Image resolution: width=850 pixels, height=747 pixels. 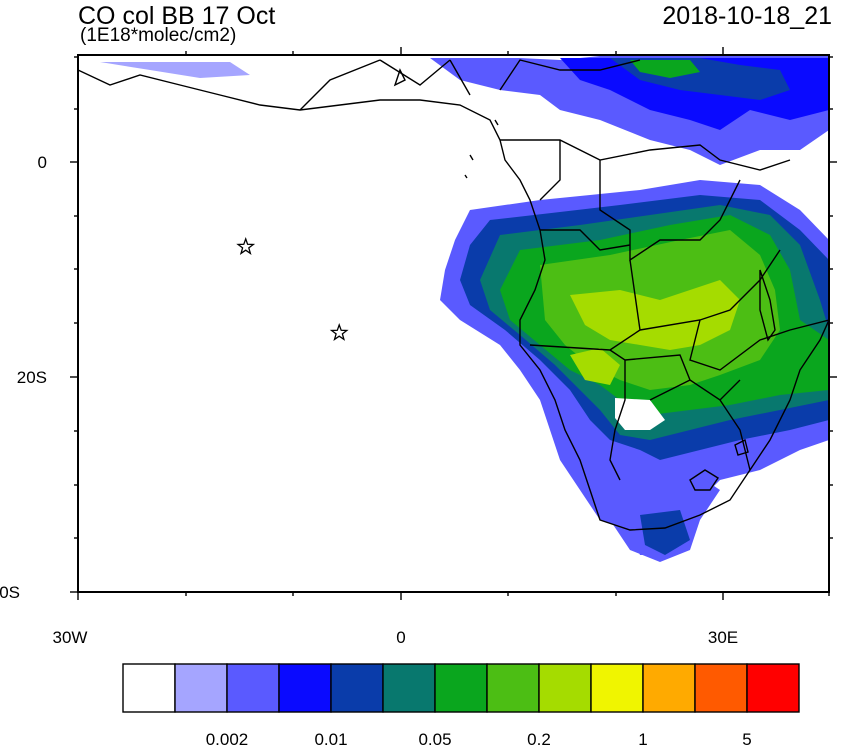 I want to click on plume-north-light, so click(x=175, y=70).